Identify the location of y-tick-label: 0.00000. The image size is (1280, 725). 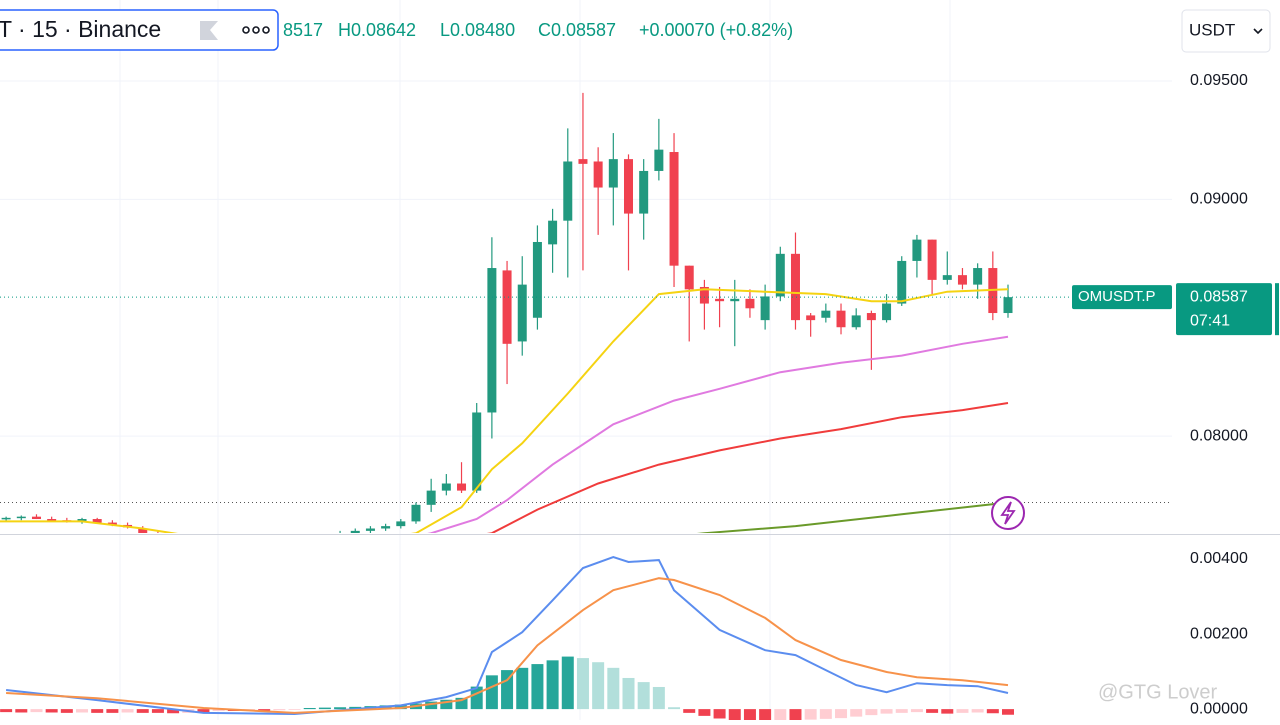
(1219, 708).